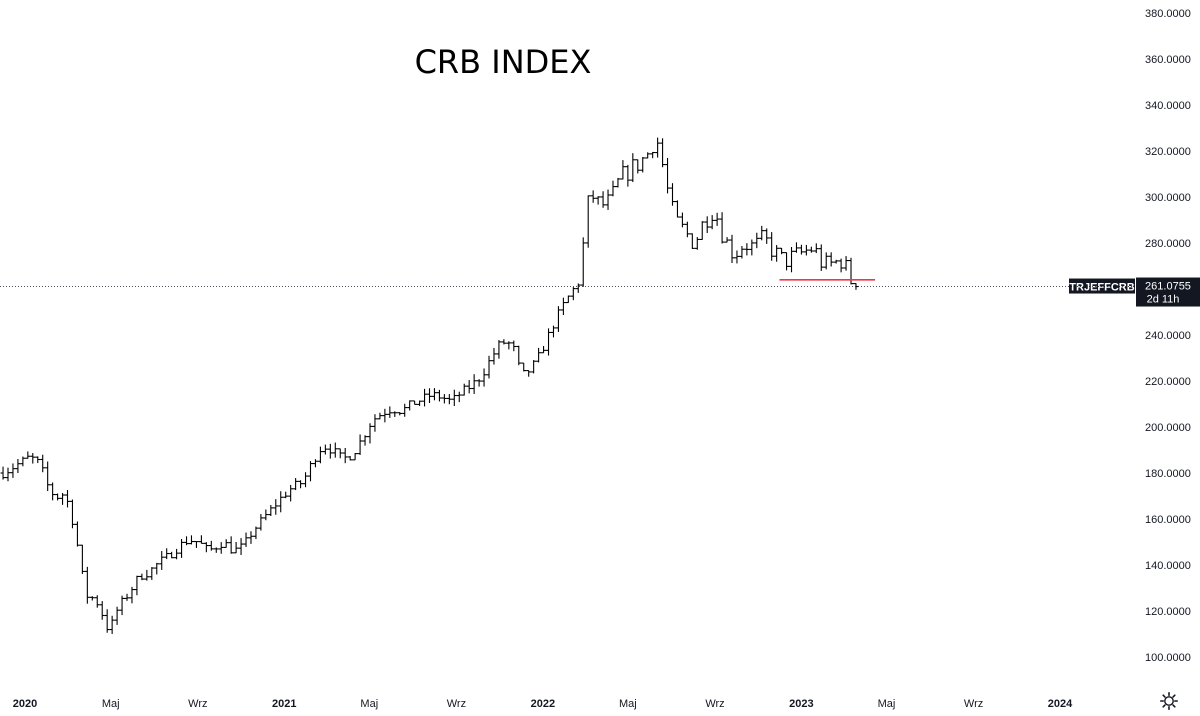  What do you see at coordinates (1168, 520) in the screenshot?
I see `y-tick-label: 160.0000` at bounding box center [1168, 520].